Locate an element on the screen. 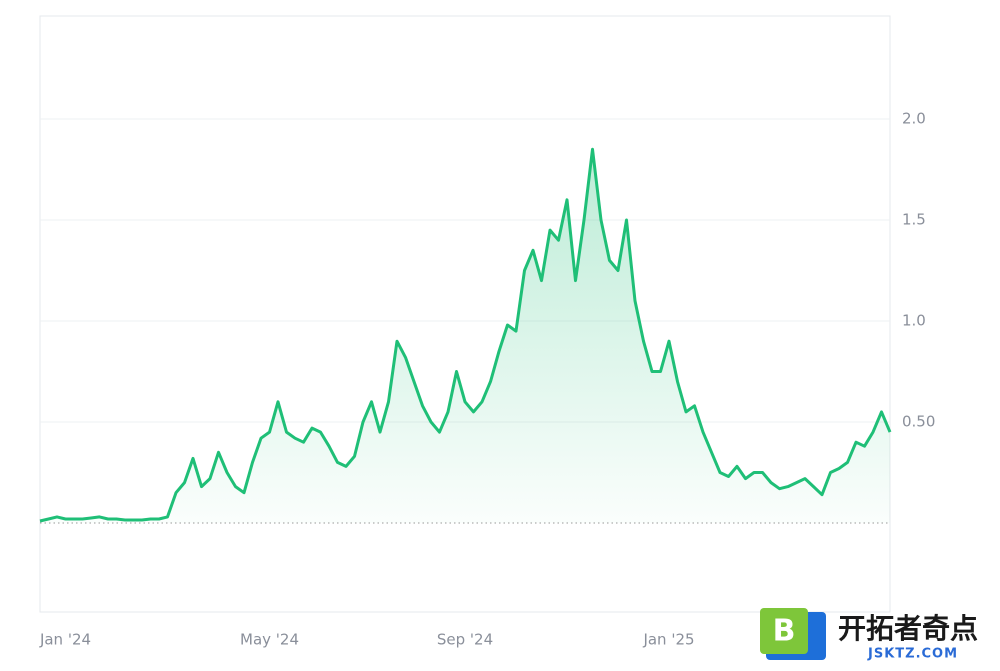 This screenshot has width=1000, height=671. watermark: B 开拓者奇点 JSKTZ.COM is located at coordinates (869, 635).